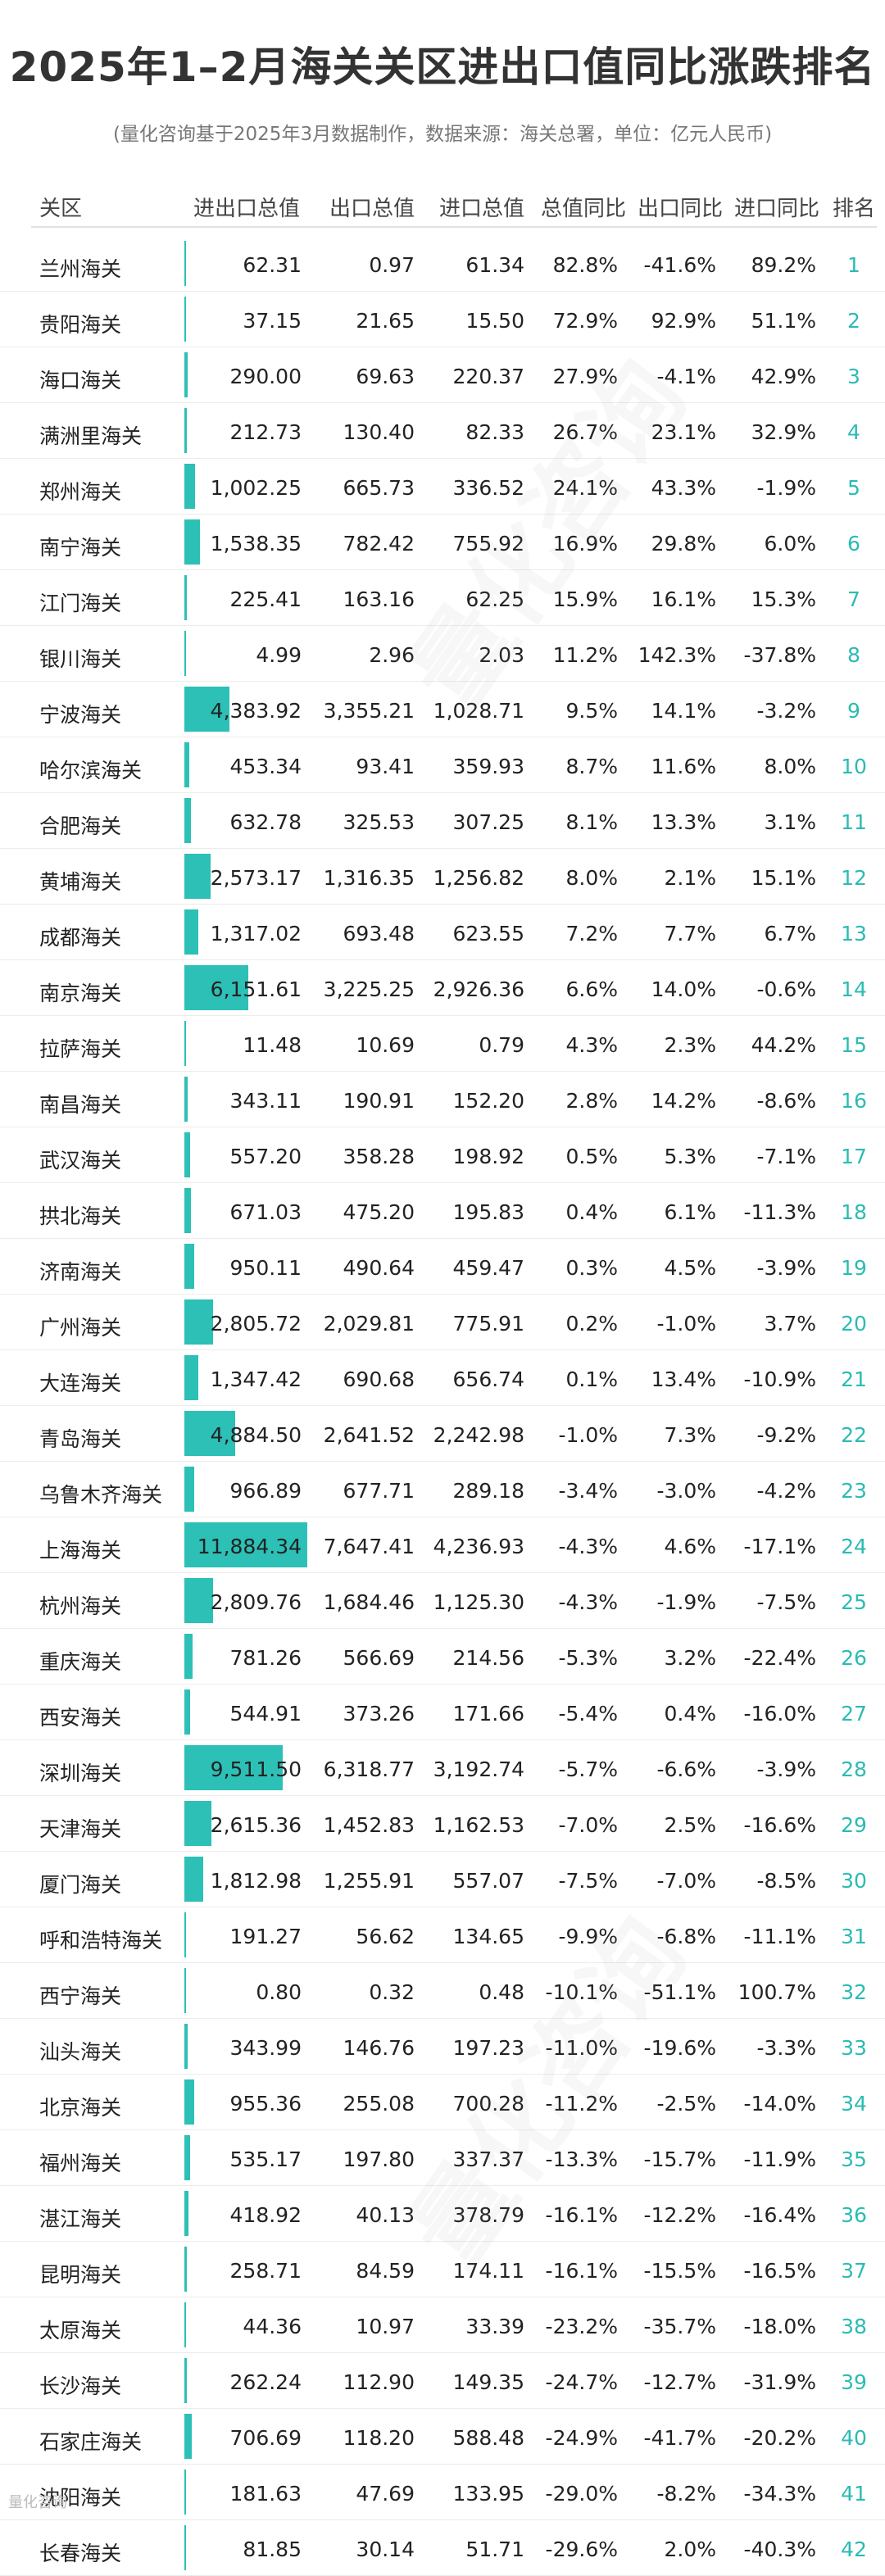 The image size is (885, 2576). Describe the element at coordinates (442, 2548) in the screenshot. I see `table-row: 长春海关 81.85 30.14 51.71 -29.6% 2.0% -40.3% 42` at that location.